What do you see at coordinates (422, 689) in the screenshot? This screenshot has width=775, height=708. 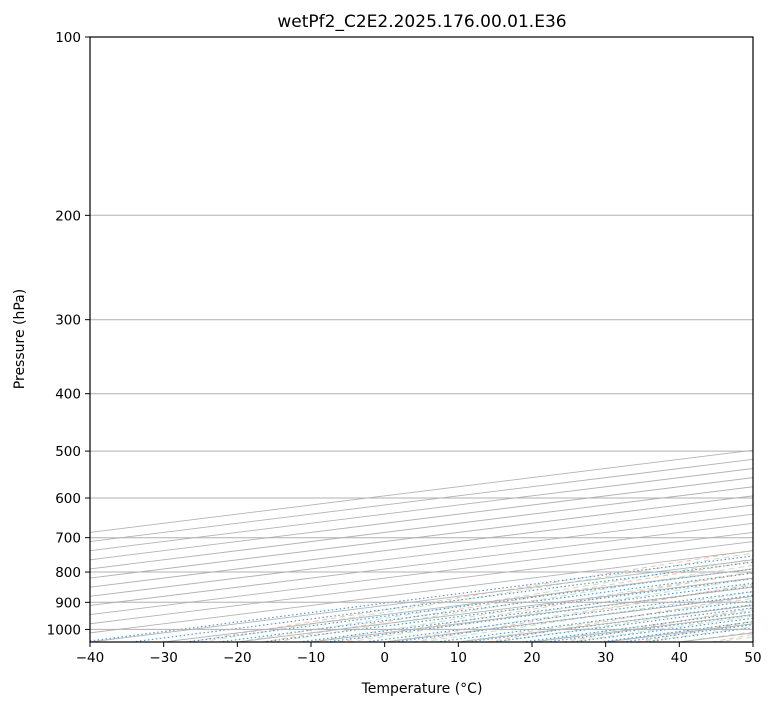 I see `x-axis-label: Temperature (°C)` at bounding box center [422, 689].